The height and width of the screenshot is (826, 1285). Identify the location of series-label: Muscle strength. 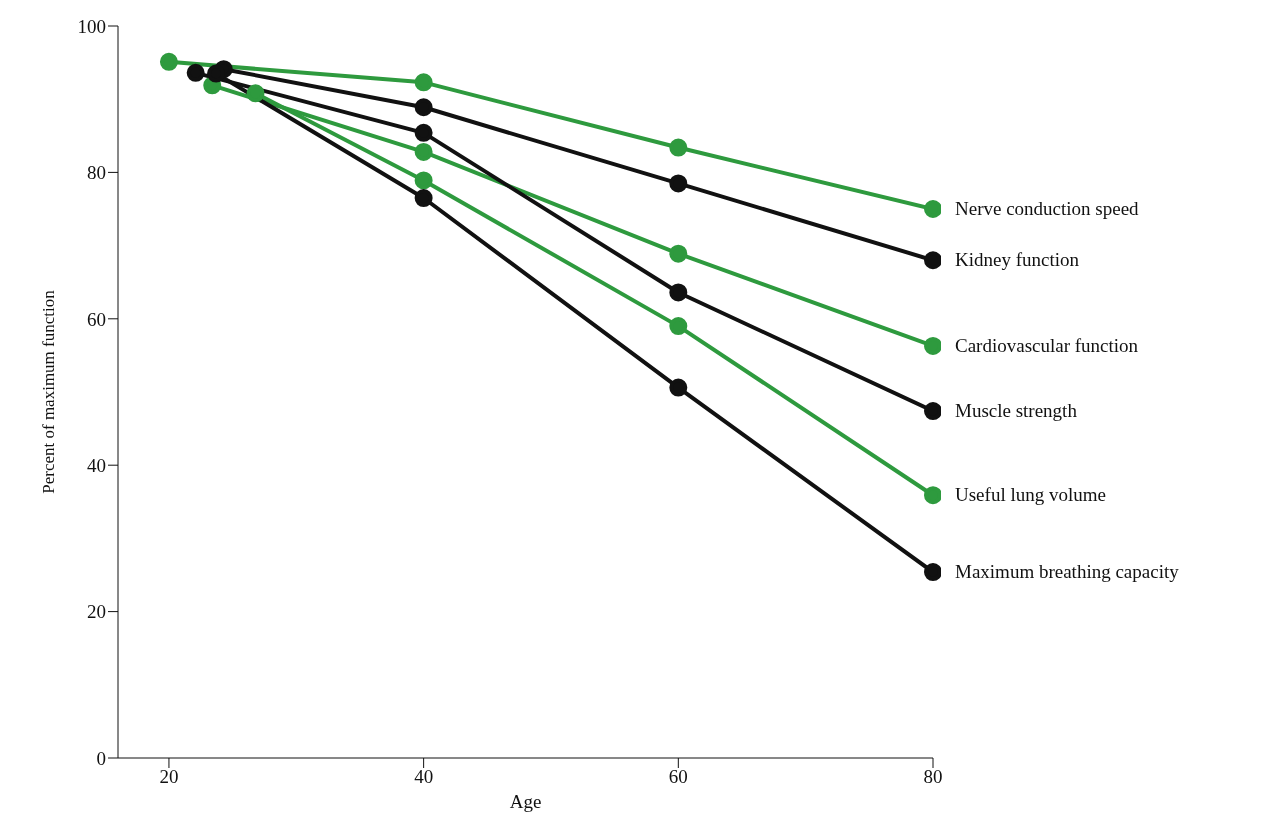
(1016, 411).